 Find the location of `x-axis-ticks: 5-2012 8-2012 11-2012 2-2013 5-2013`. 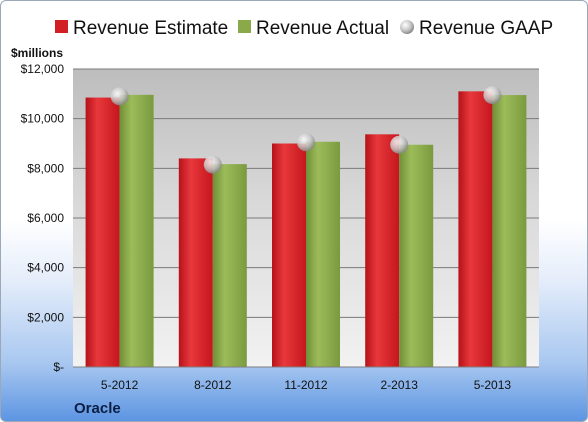

x-axis-ticks: 5-2012 8-2012 11-2012 2-2013 5-2013 is located at coordinates (306, 385).